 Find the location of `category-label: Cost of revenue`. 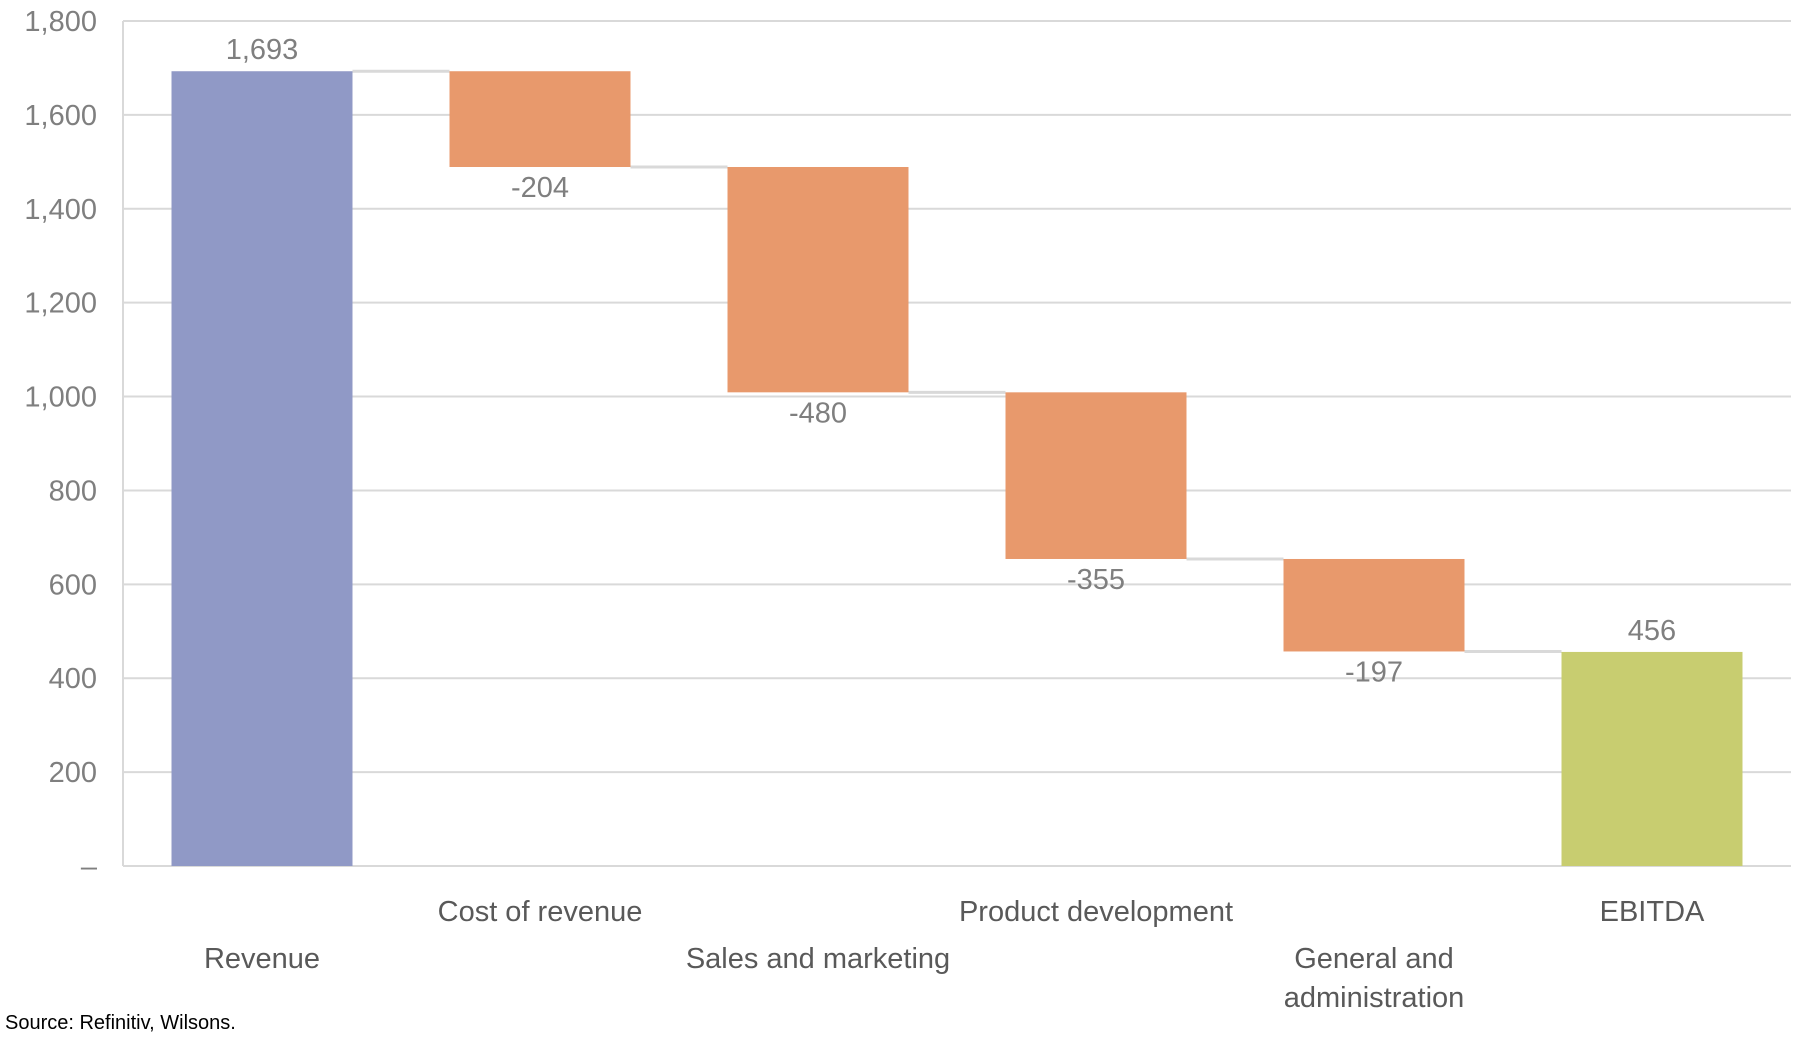

category-label: Cost of revenue is located at coordinates (540, 912).